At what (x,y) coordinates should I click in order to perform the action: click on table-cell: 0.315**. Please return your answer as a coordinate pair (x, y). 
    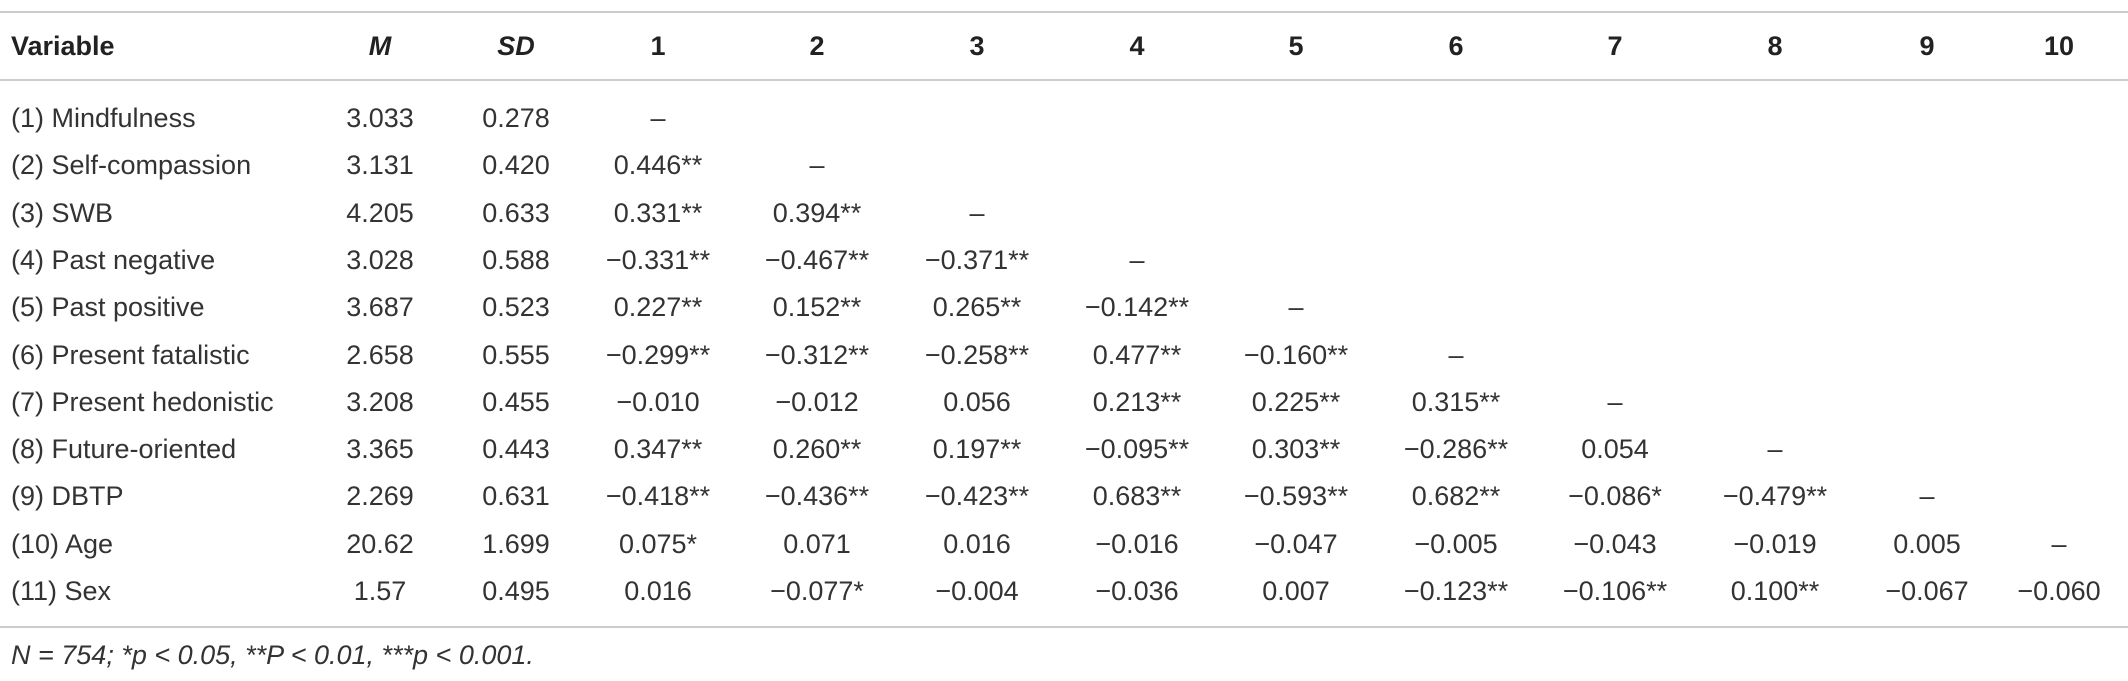
    Looking at the image, I should click on (1456, 401).